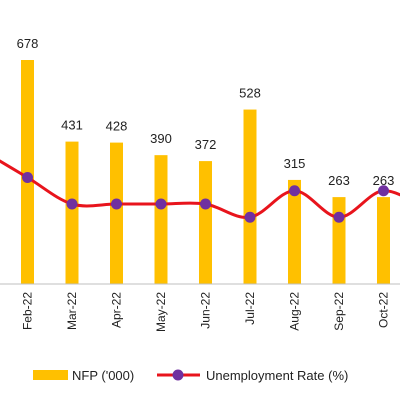 The width and height of the screenshot is (400, 400). Describe the element at coordinates (178, 375) in the screenshot. I see `legend-unemployment-marker` at that location.